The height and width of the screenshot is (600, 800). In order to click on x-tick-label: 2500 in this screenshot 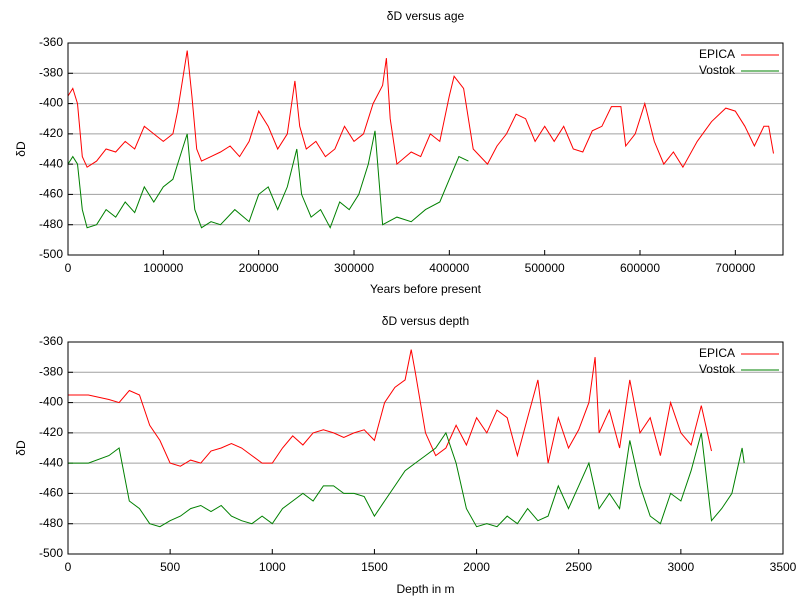, I will do `click(578, 567)`.